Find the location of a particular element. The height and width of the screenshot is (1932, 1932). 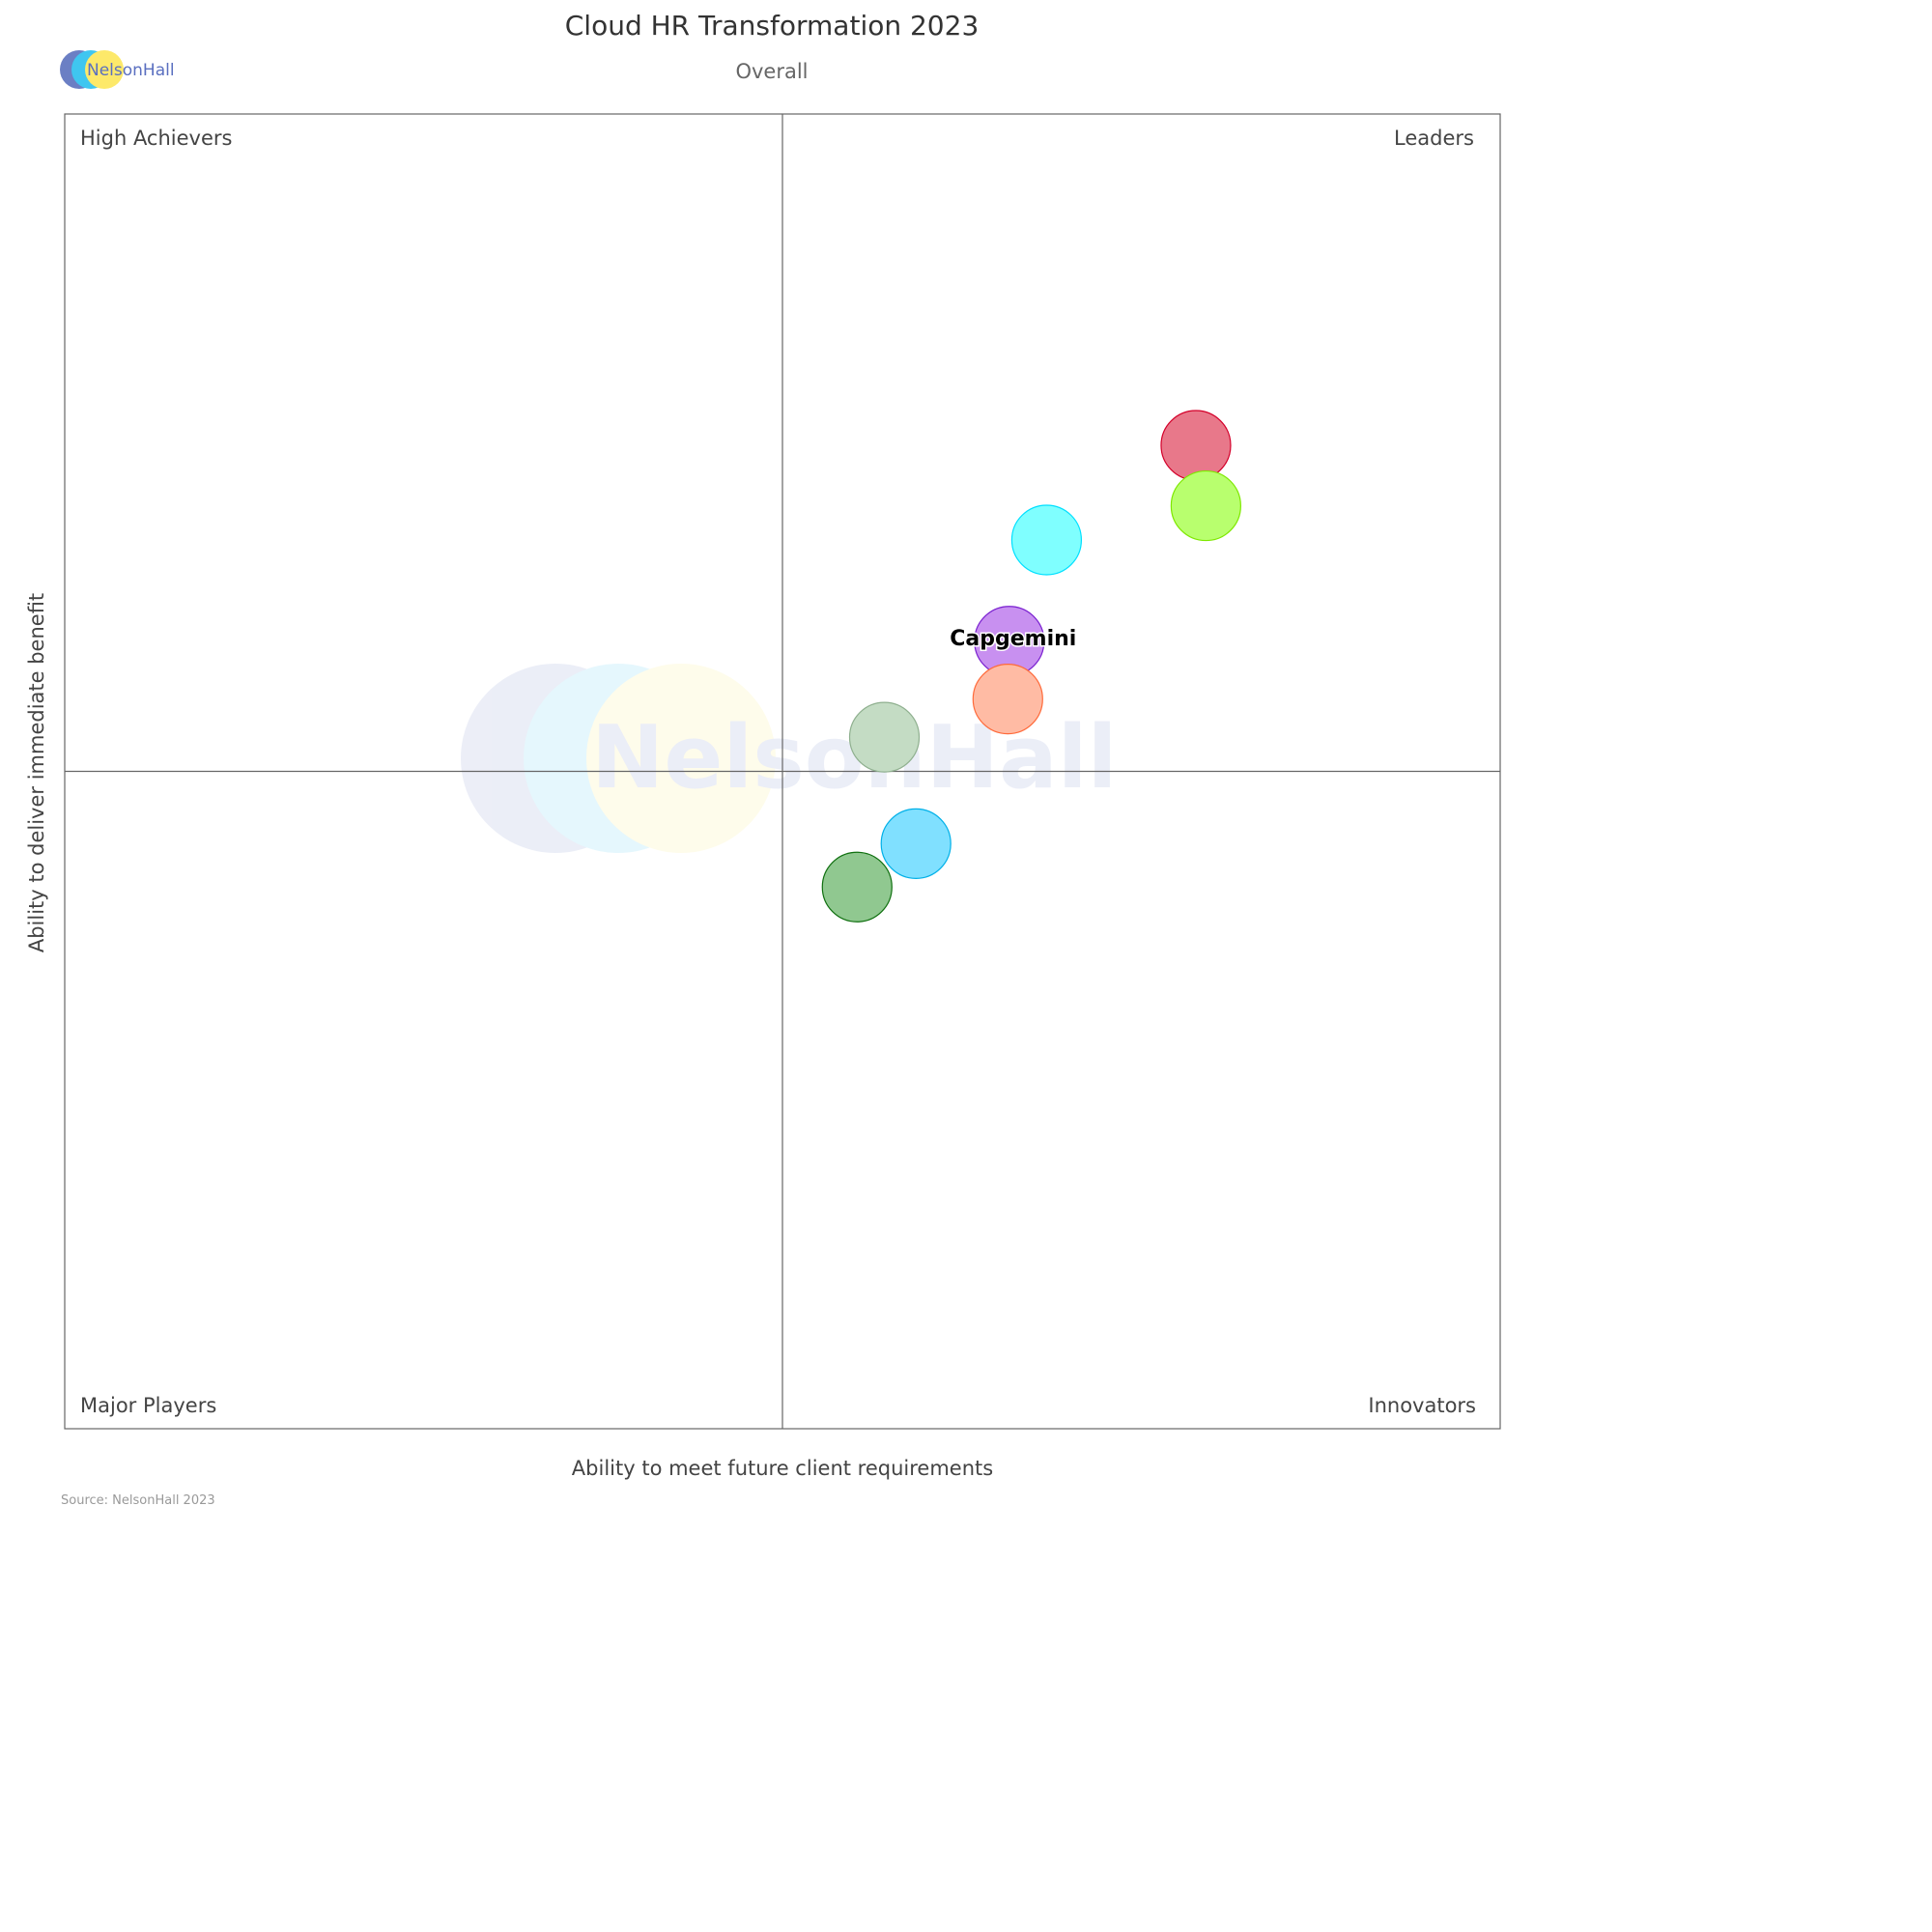

watermark: NelsonHall is located at coordinates (789, 758).